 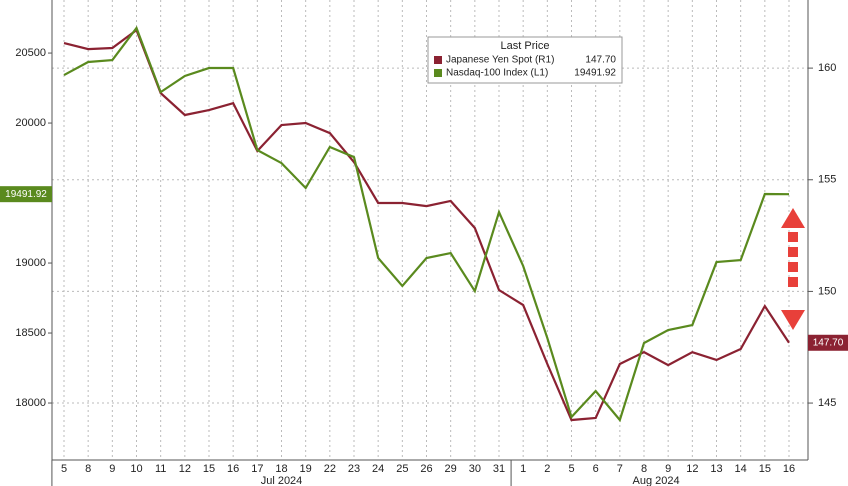 I want to click on legend-label: Nasdaq-100 Index (L1), so click(x=497, y=73).